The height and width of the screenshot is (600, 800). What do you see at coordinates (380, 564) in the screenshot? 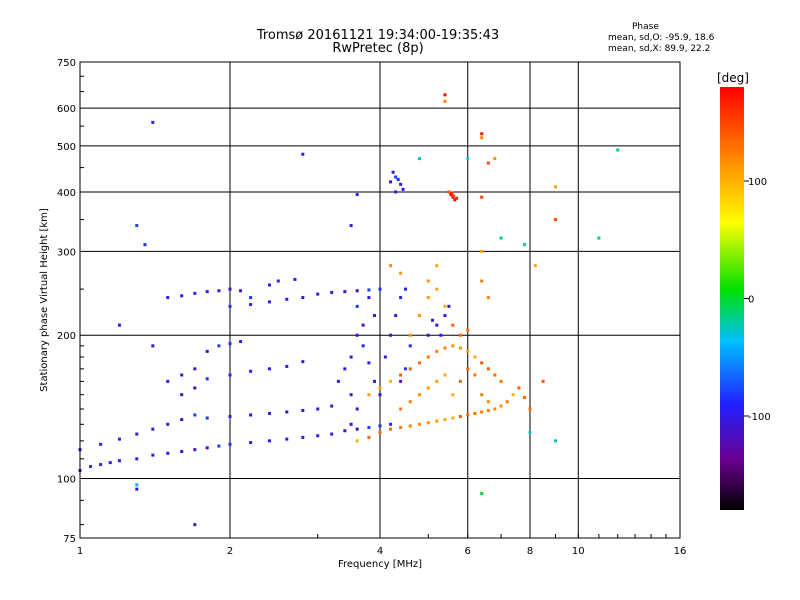
I see `x-axis-label: Frequency [MHz]` at bounding box center [380, 564].